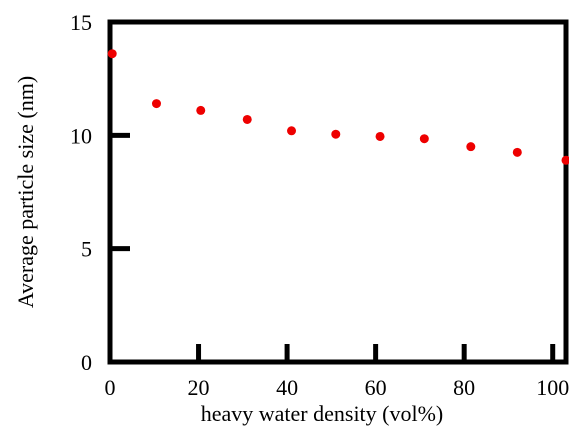  Describe the element at coordinates (86, 362) in the screenshot. I see `y-tick-label-0: 0` at that location.